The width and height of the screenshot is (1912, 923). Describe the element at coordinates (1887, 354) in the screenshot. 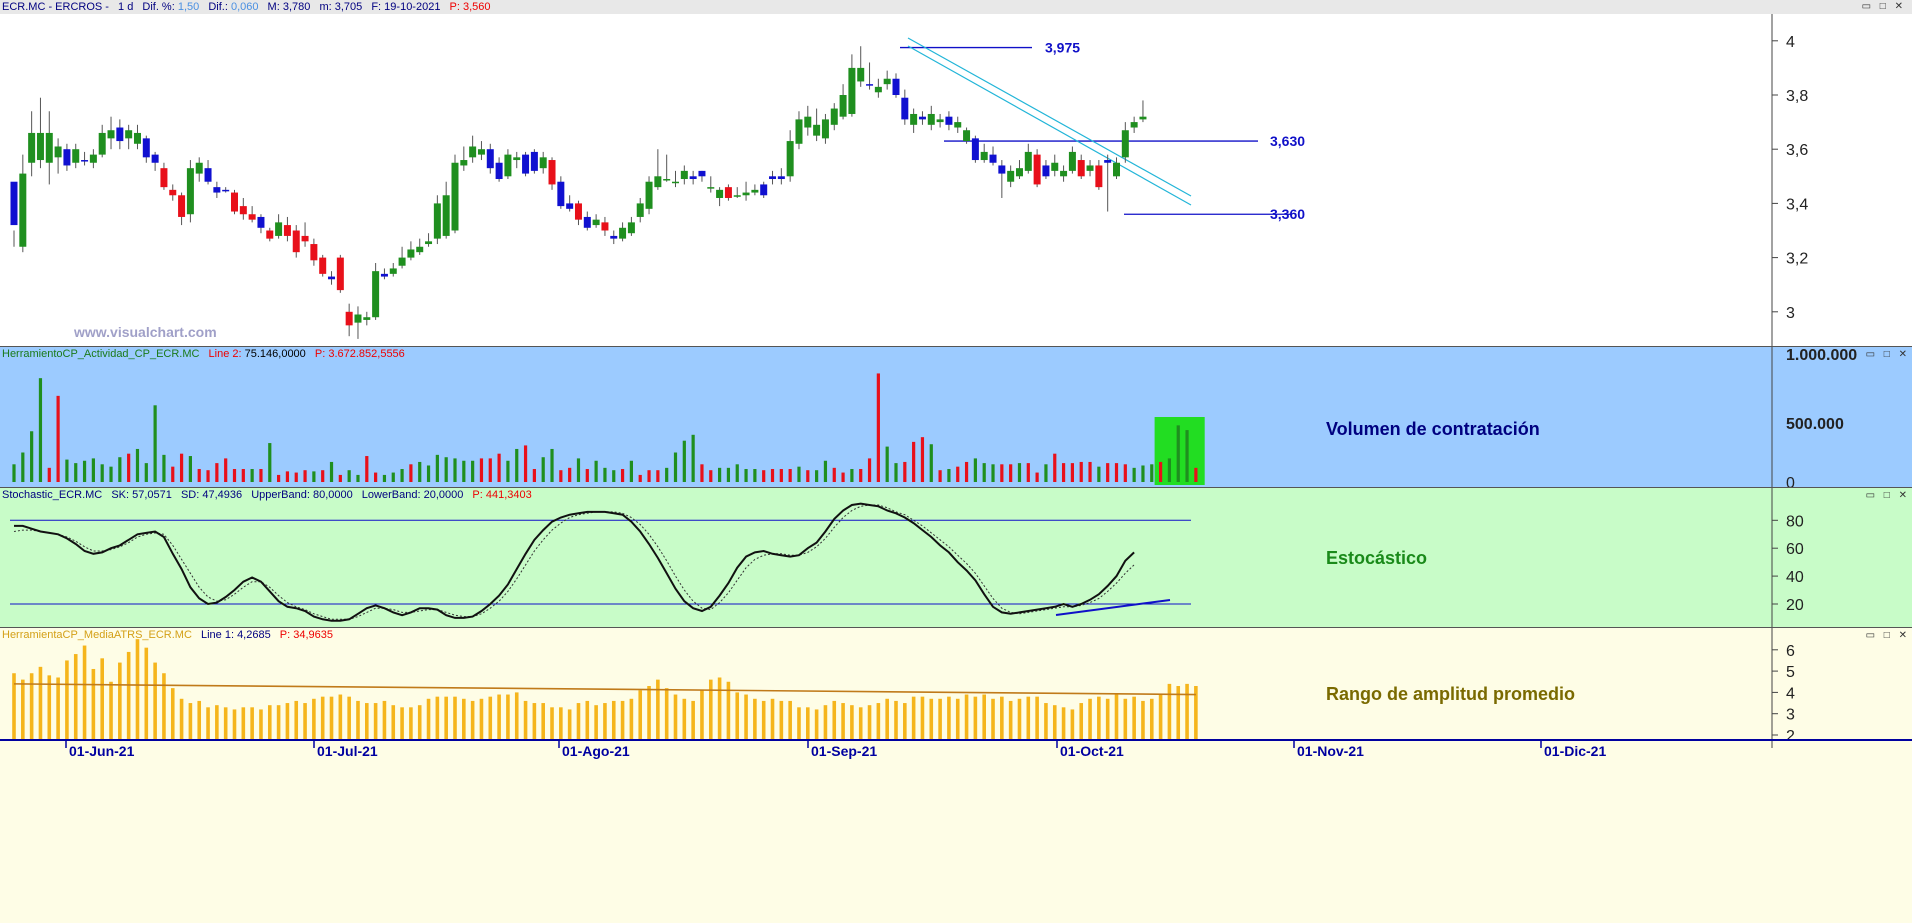

I see `volume-window-buttons: ▭ □ ✕` at that location.